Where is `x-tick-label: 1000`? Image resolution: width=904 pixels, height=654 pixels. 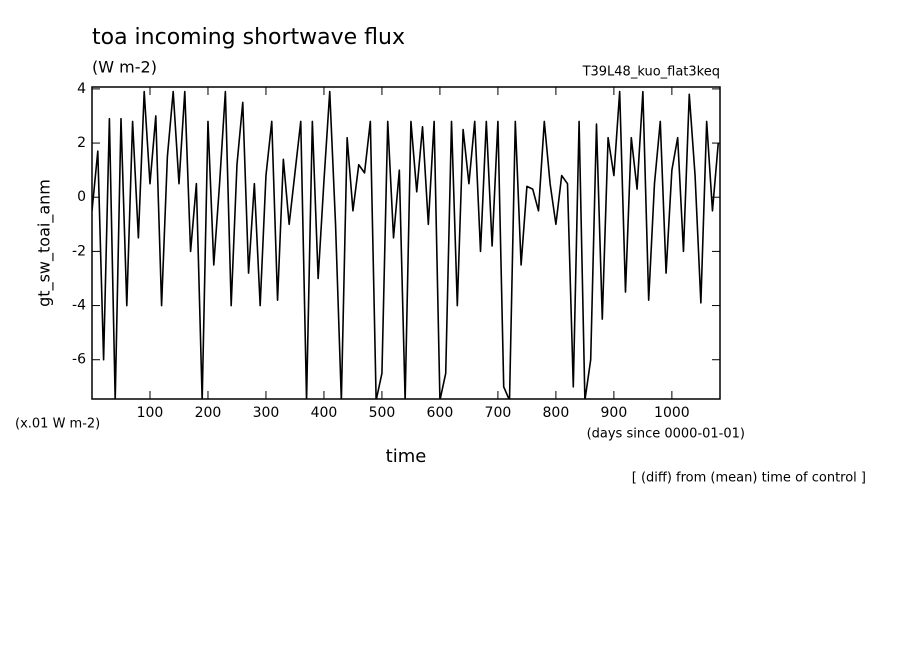 x-tick-label: 1000 is located at coordinates (672, 413).